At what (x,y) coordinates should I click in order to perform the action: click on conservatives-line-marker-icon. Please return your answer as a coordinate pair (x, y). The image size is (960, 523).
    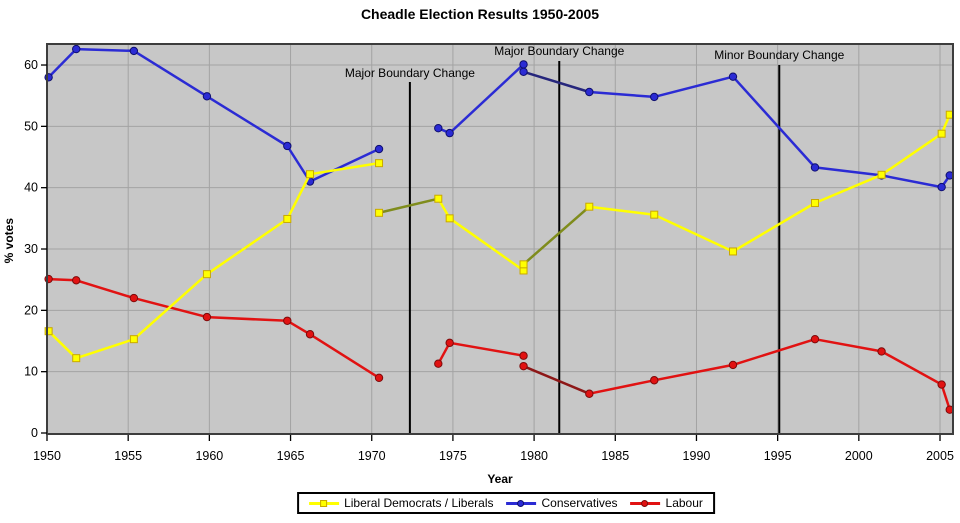
    Looking at the image, I should click on (521, 503).